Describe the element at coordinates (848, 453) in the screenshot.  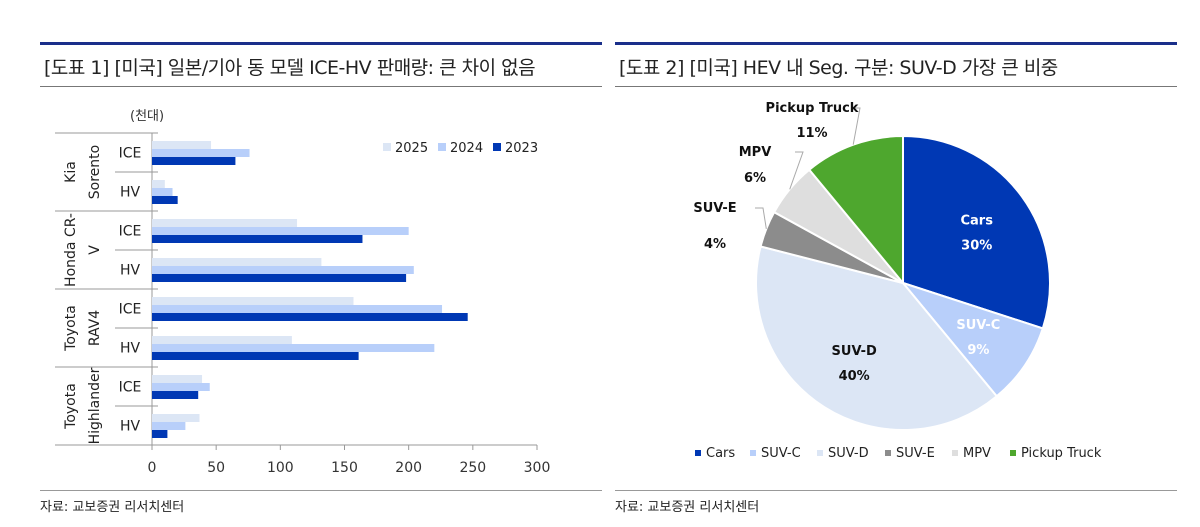
I see `legend-label: SUV-D` at that location.